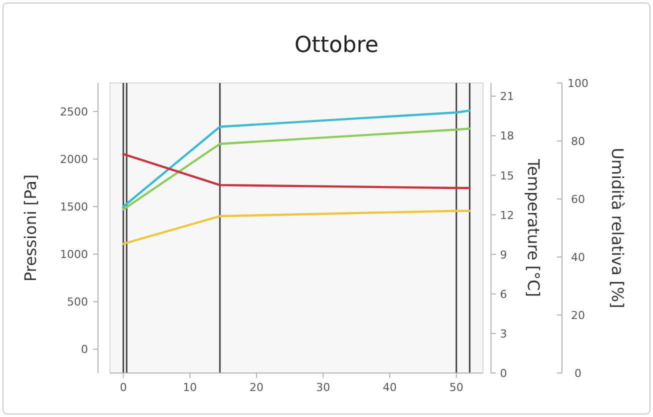  What do you see at coordinates (533, 228) in the screenshot?
I see `y2-axis-title: Temperature [°C]` at bounding box center [533, 228].